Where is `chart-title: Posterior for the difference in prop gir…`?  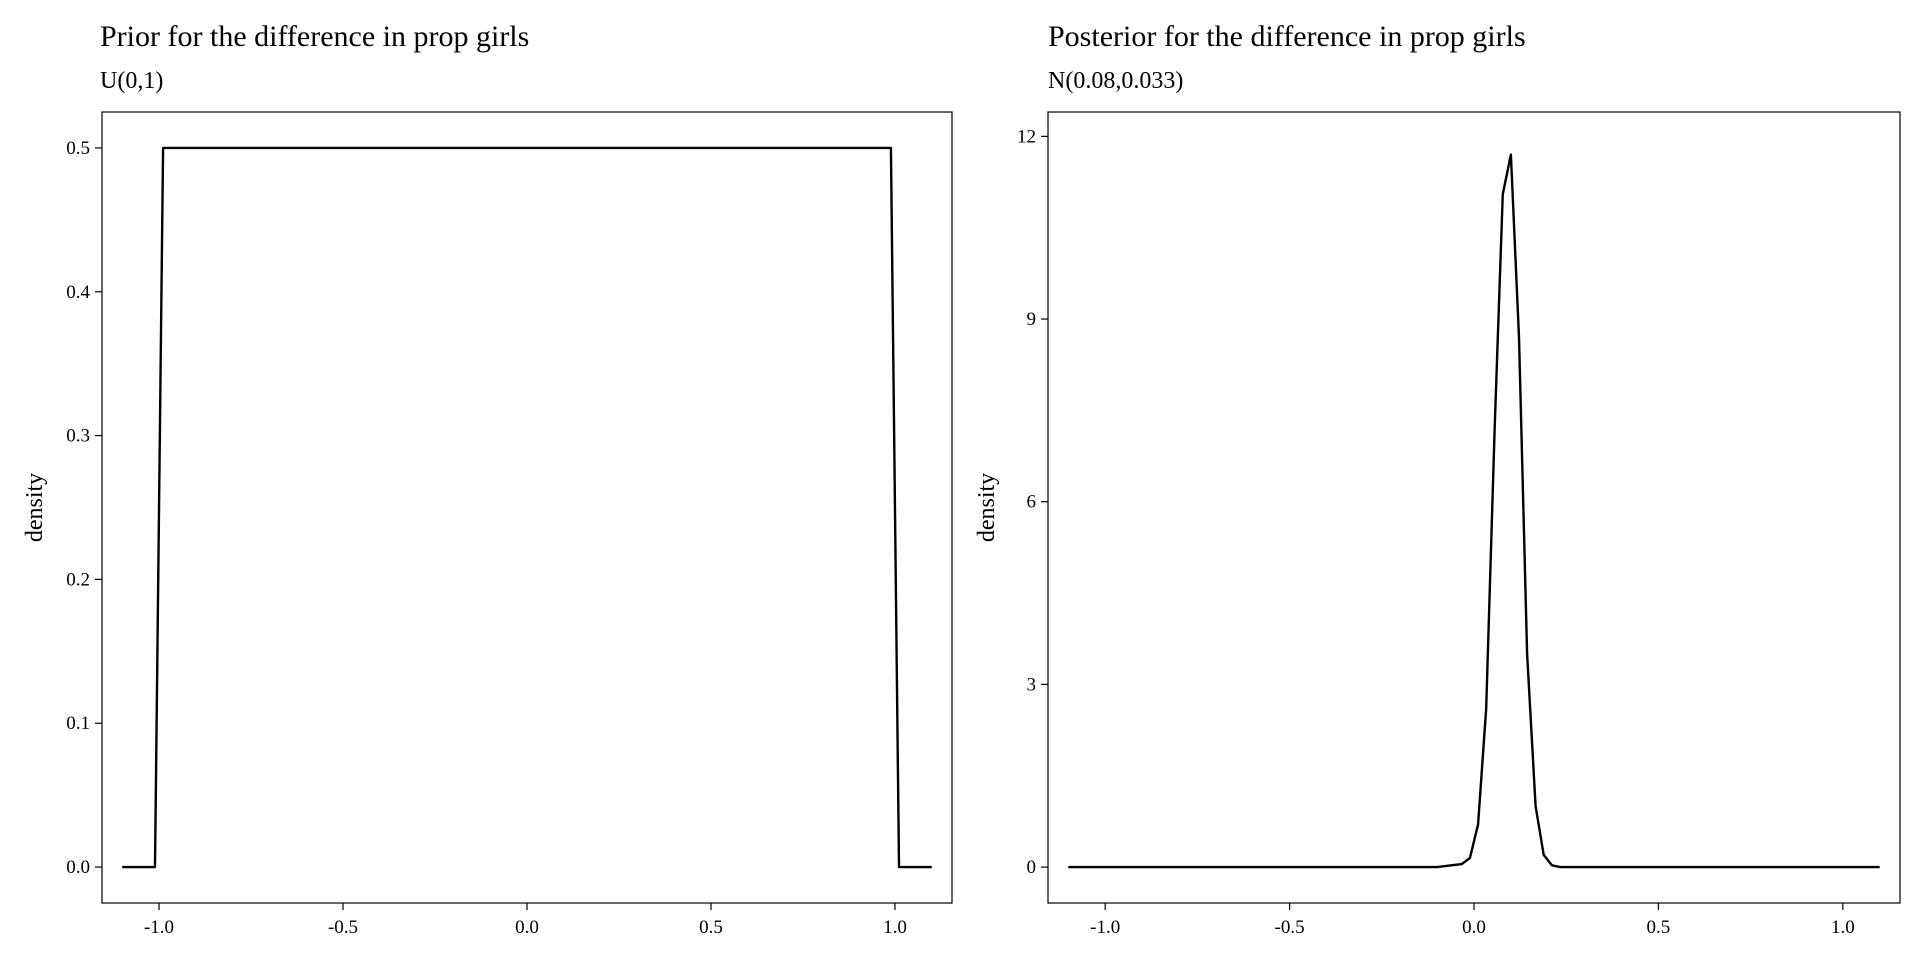
chart-title: Posterior for the difference in prop gir… is located at coordinates (1287, 36).